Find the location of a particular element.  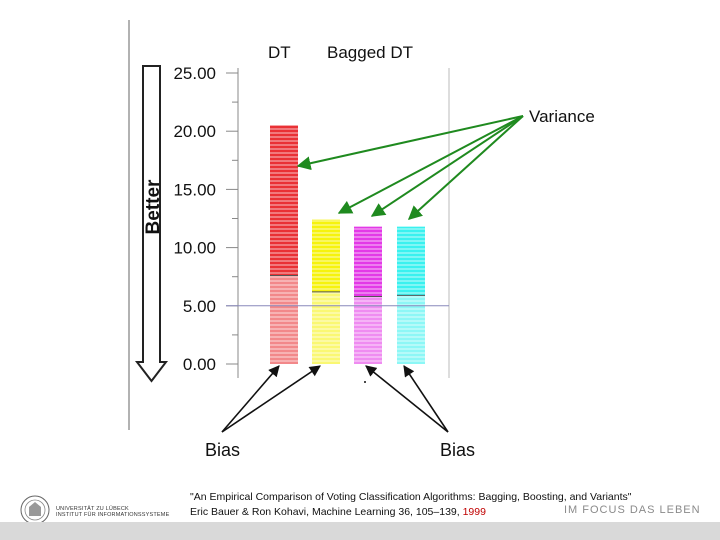

y-tick-label: 10.00 is located at coordinates (194, 248).